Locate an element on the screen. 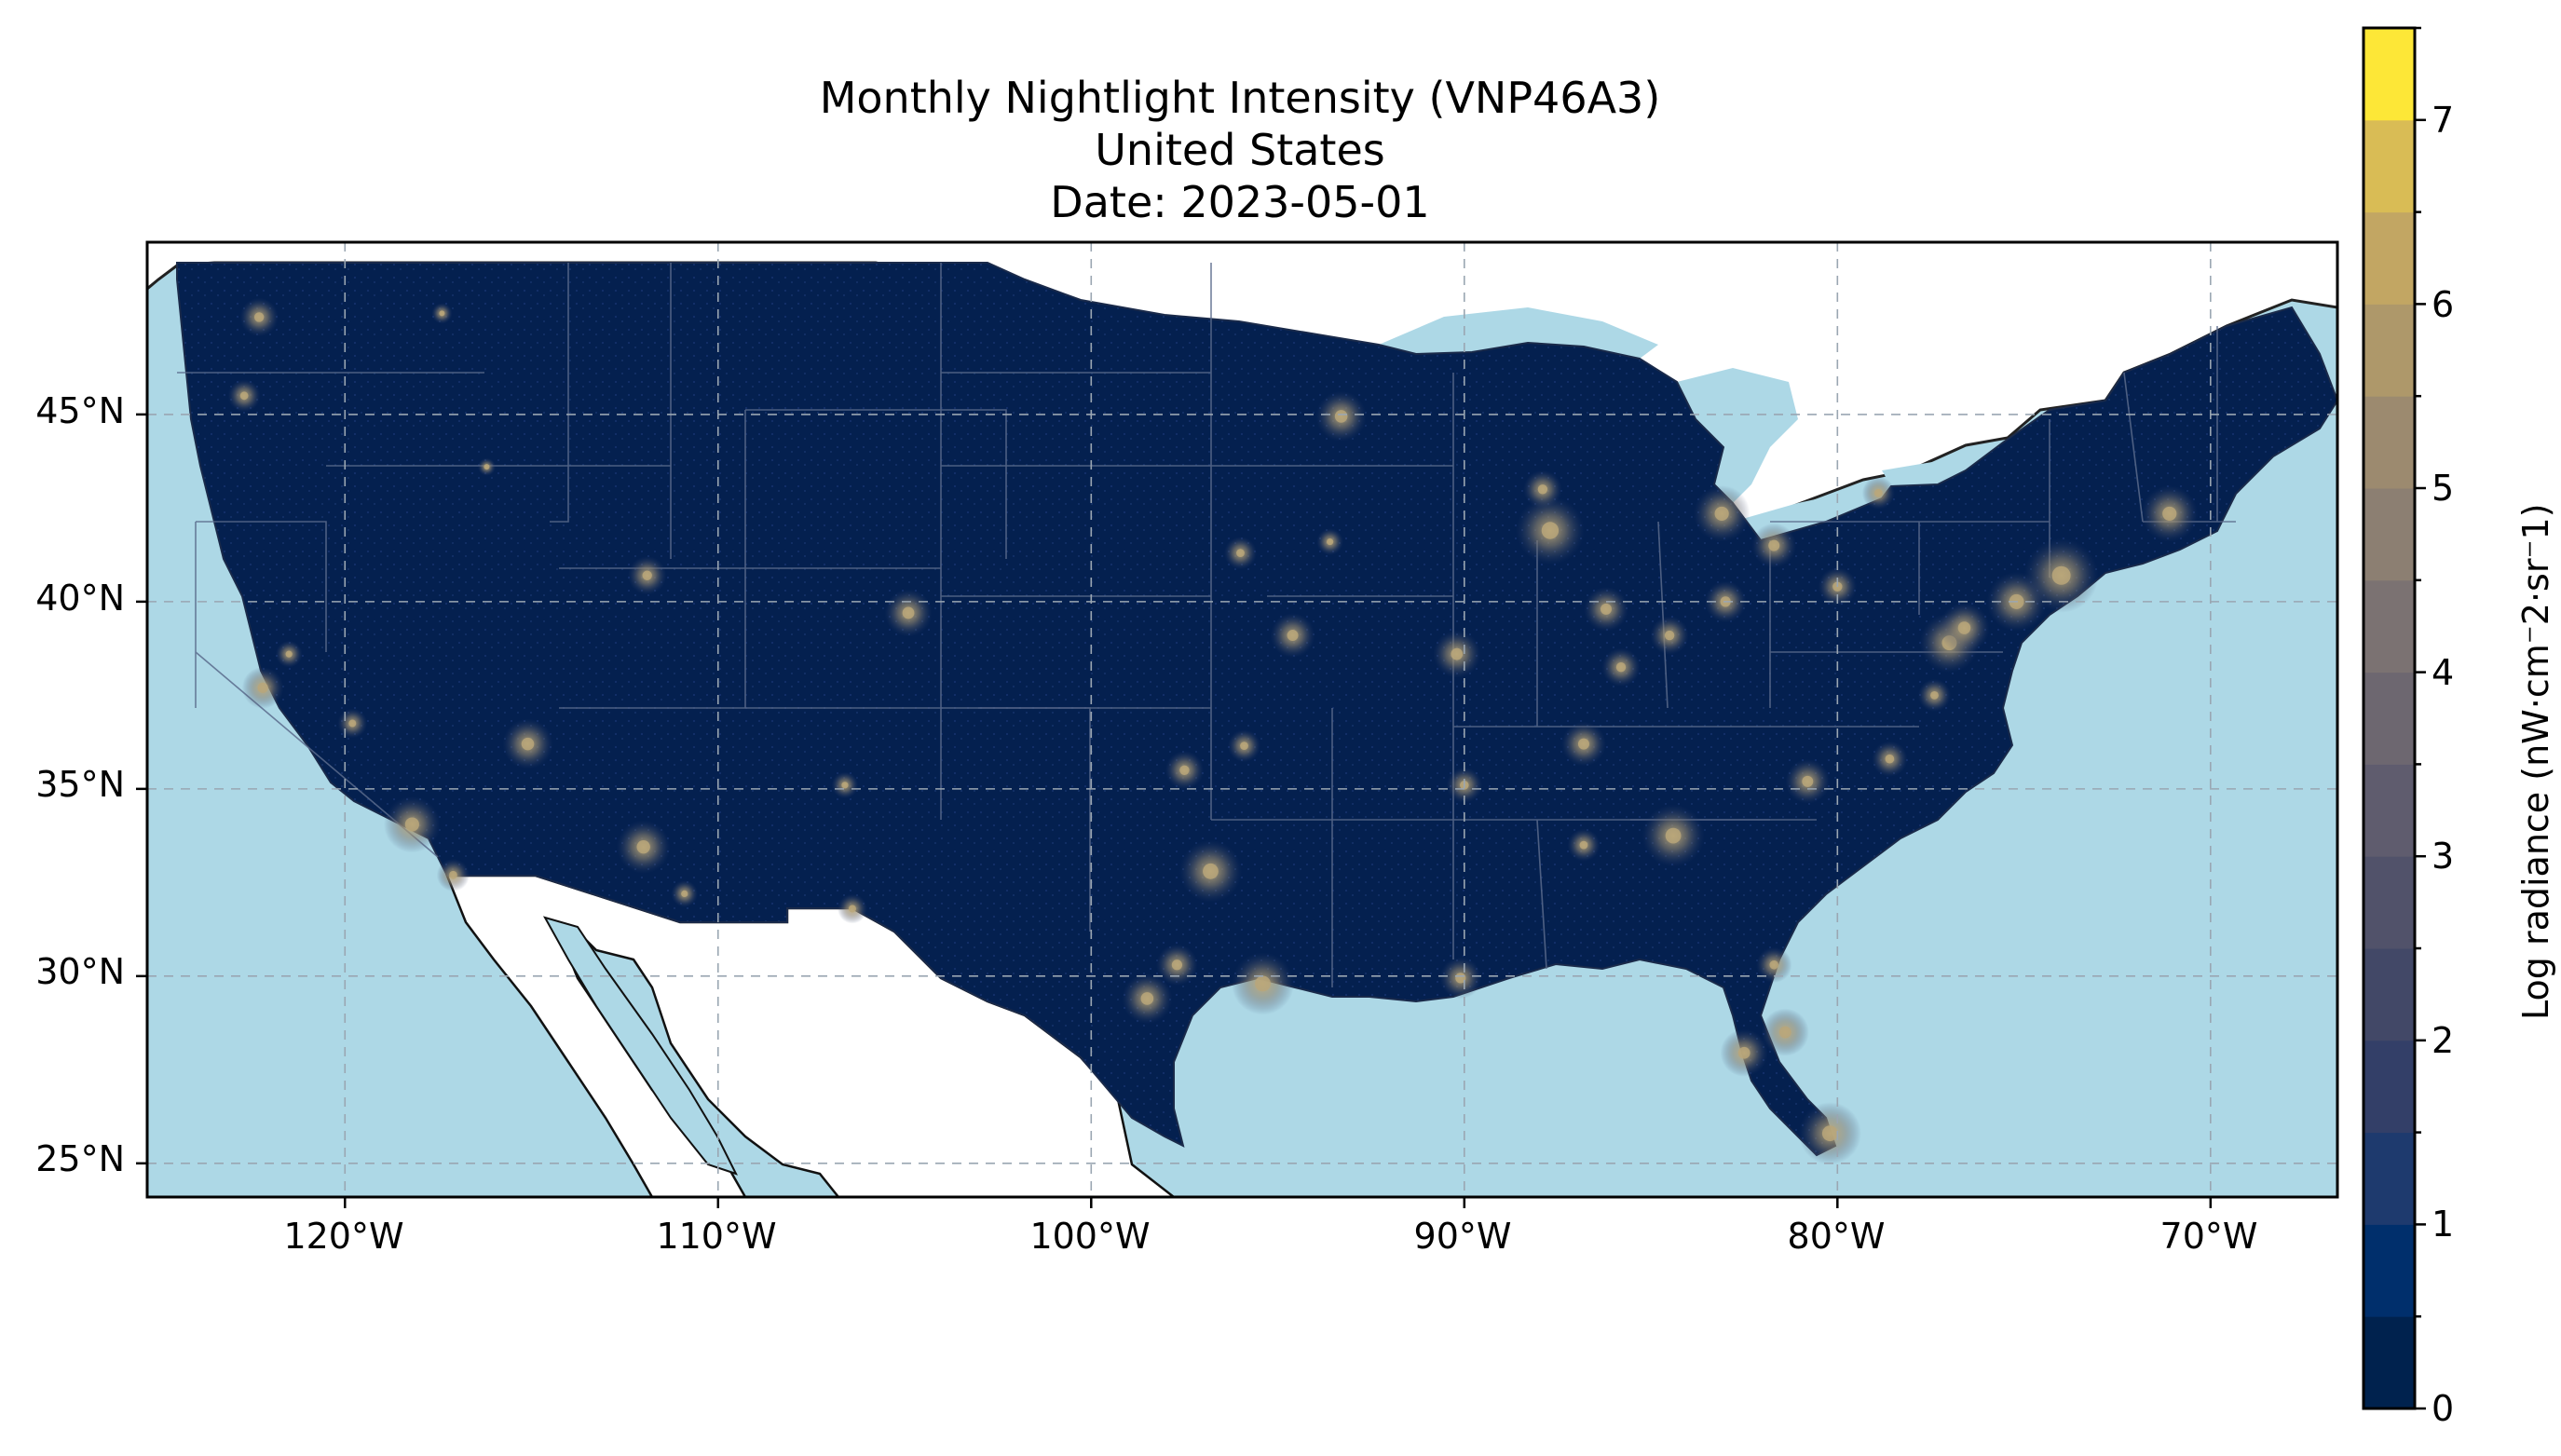  colorbar-tick-marks is located at coordinates (2420, 718).